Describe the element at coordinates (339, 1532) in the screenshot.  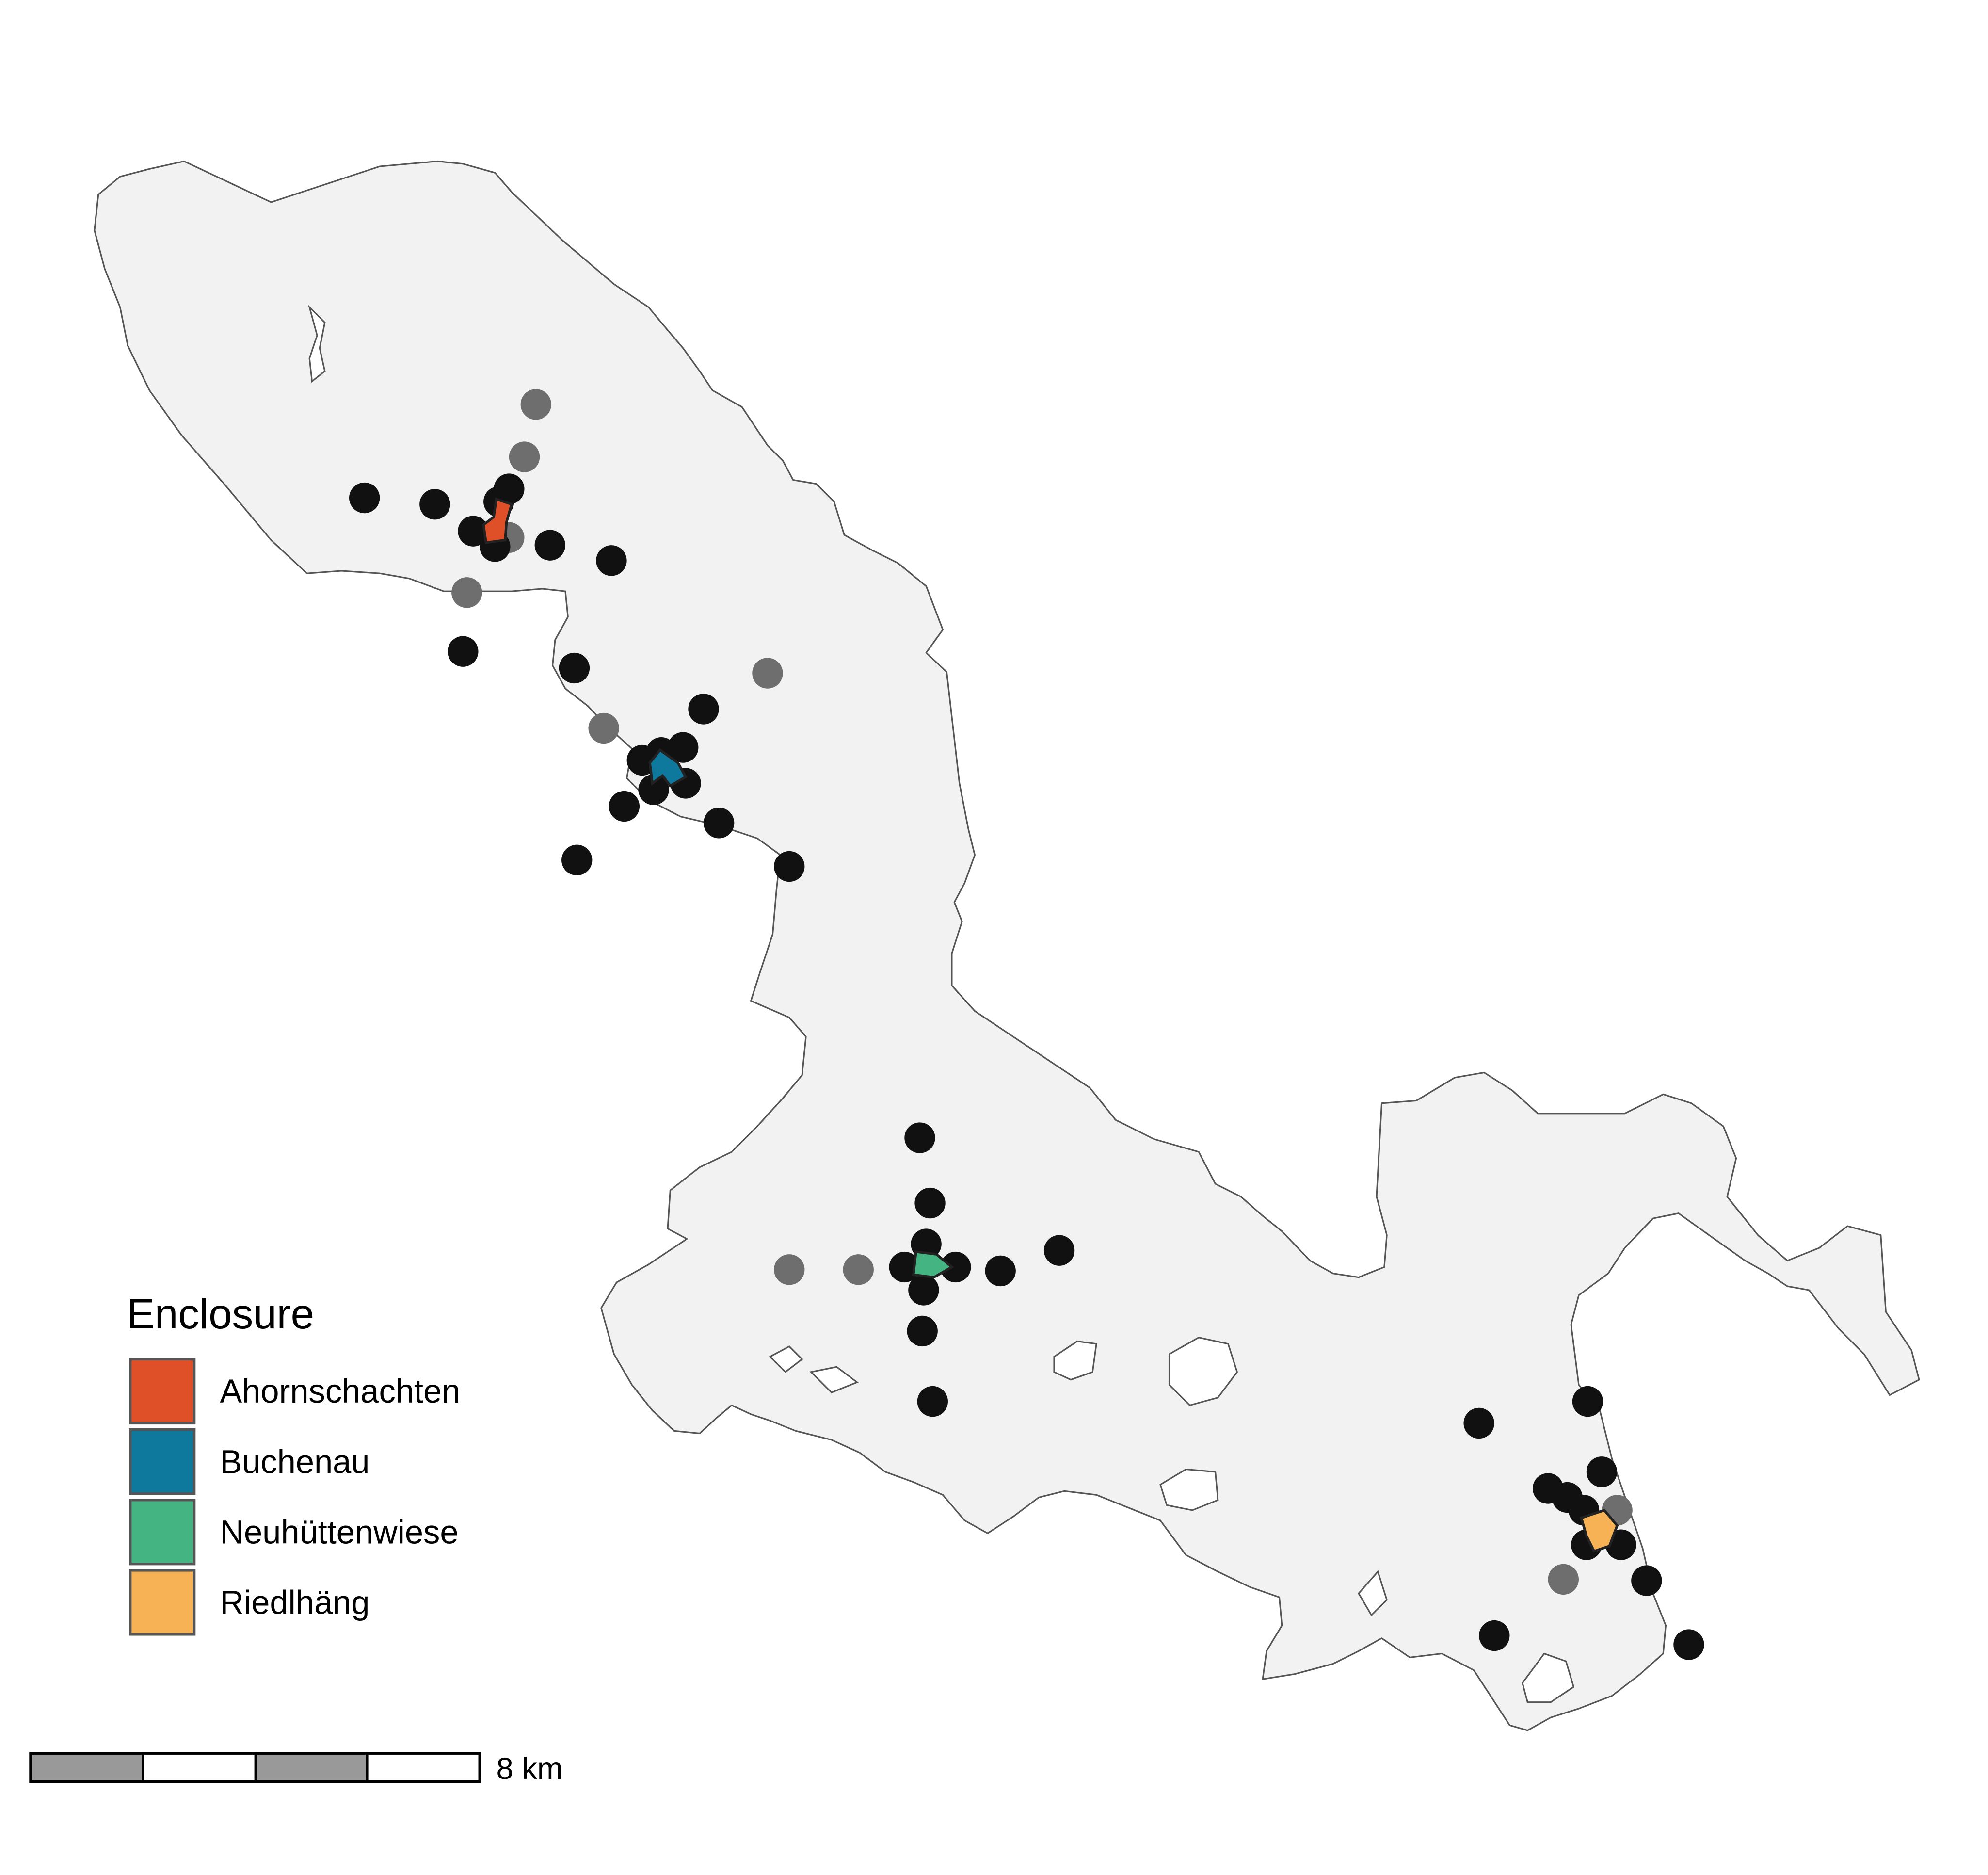
I see `legend-label-neuhuettenwiese: Neuhüttenwiese` at that location.